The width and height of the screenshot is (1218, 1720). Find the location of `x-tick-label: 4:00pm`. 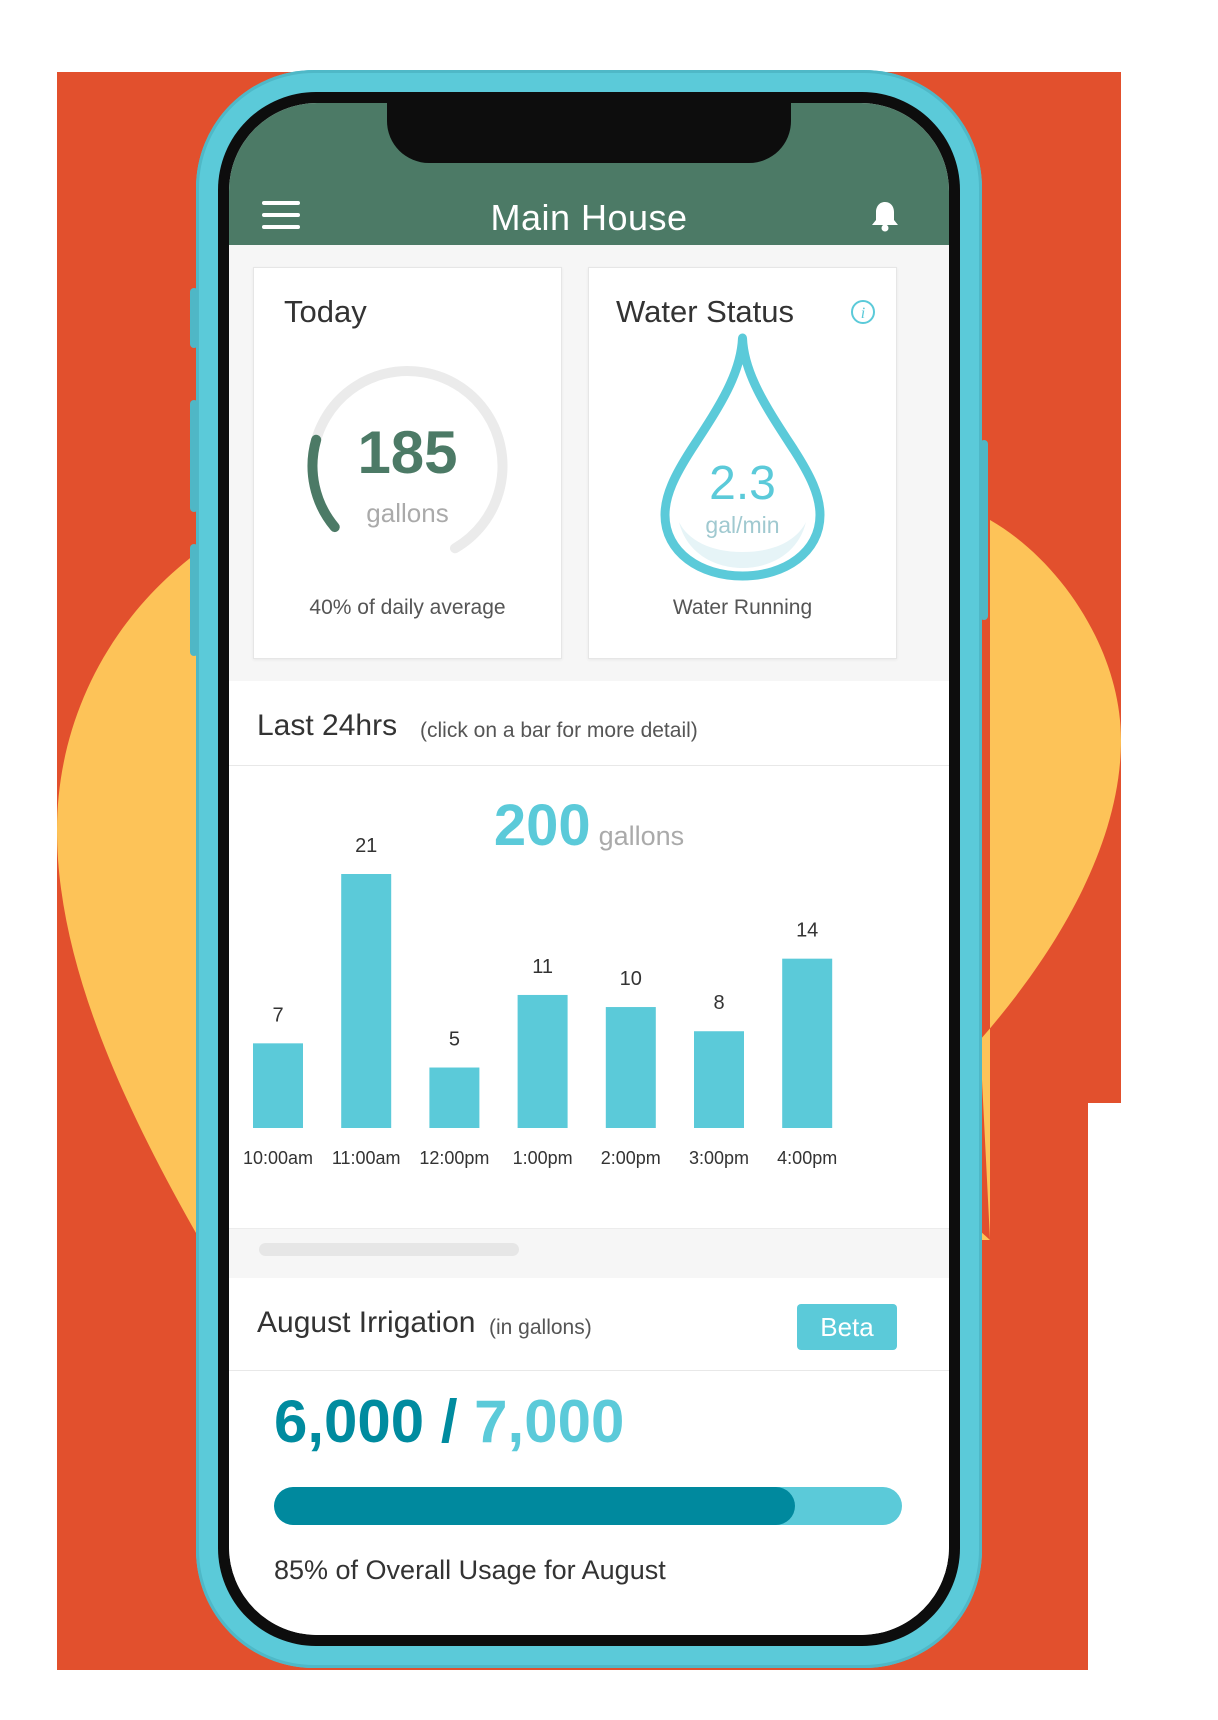

x-tick-label: 4:00pm is located at coordinates (807, 1158).